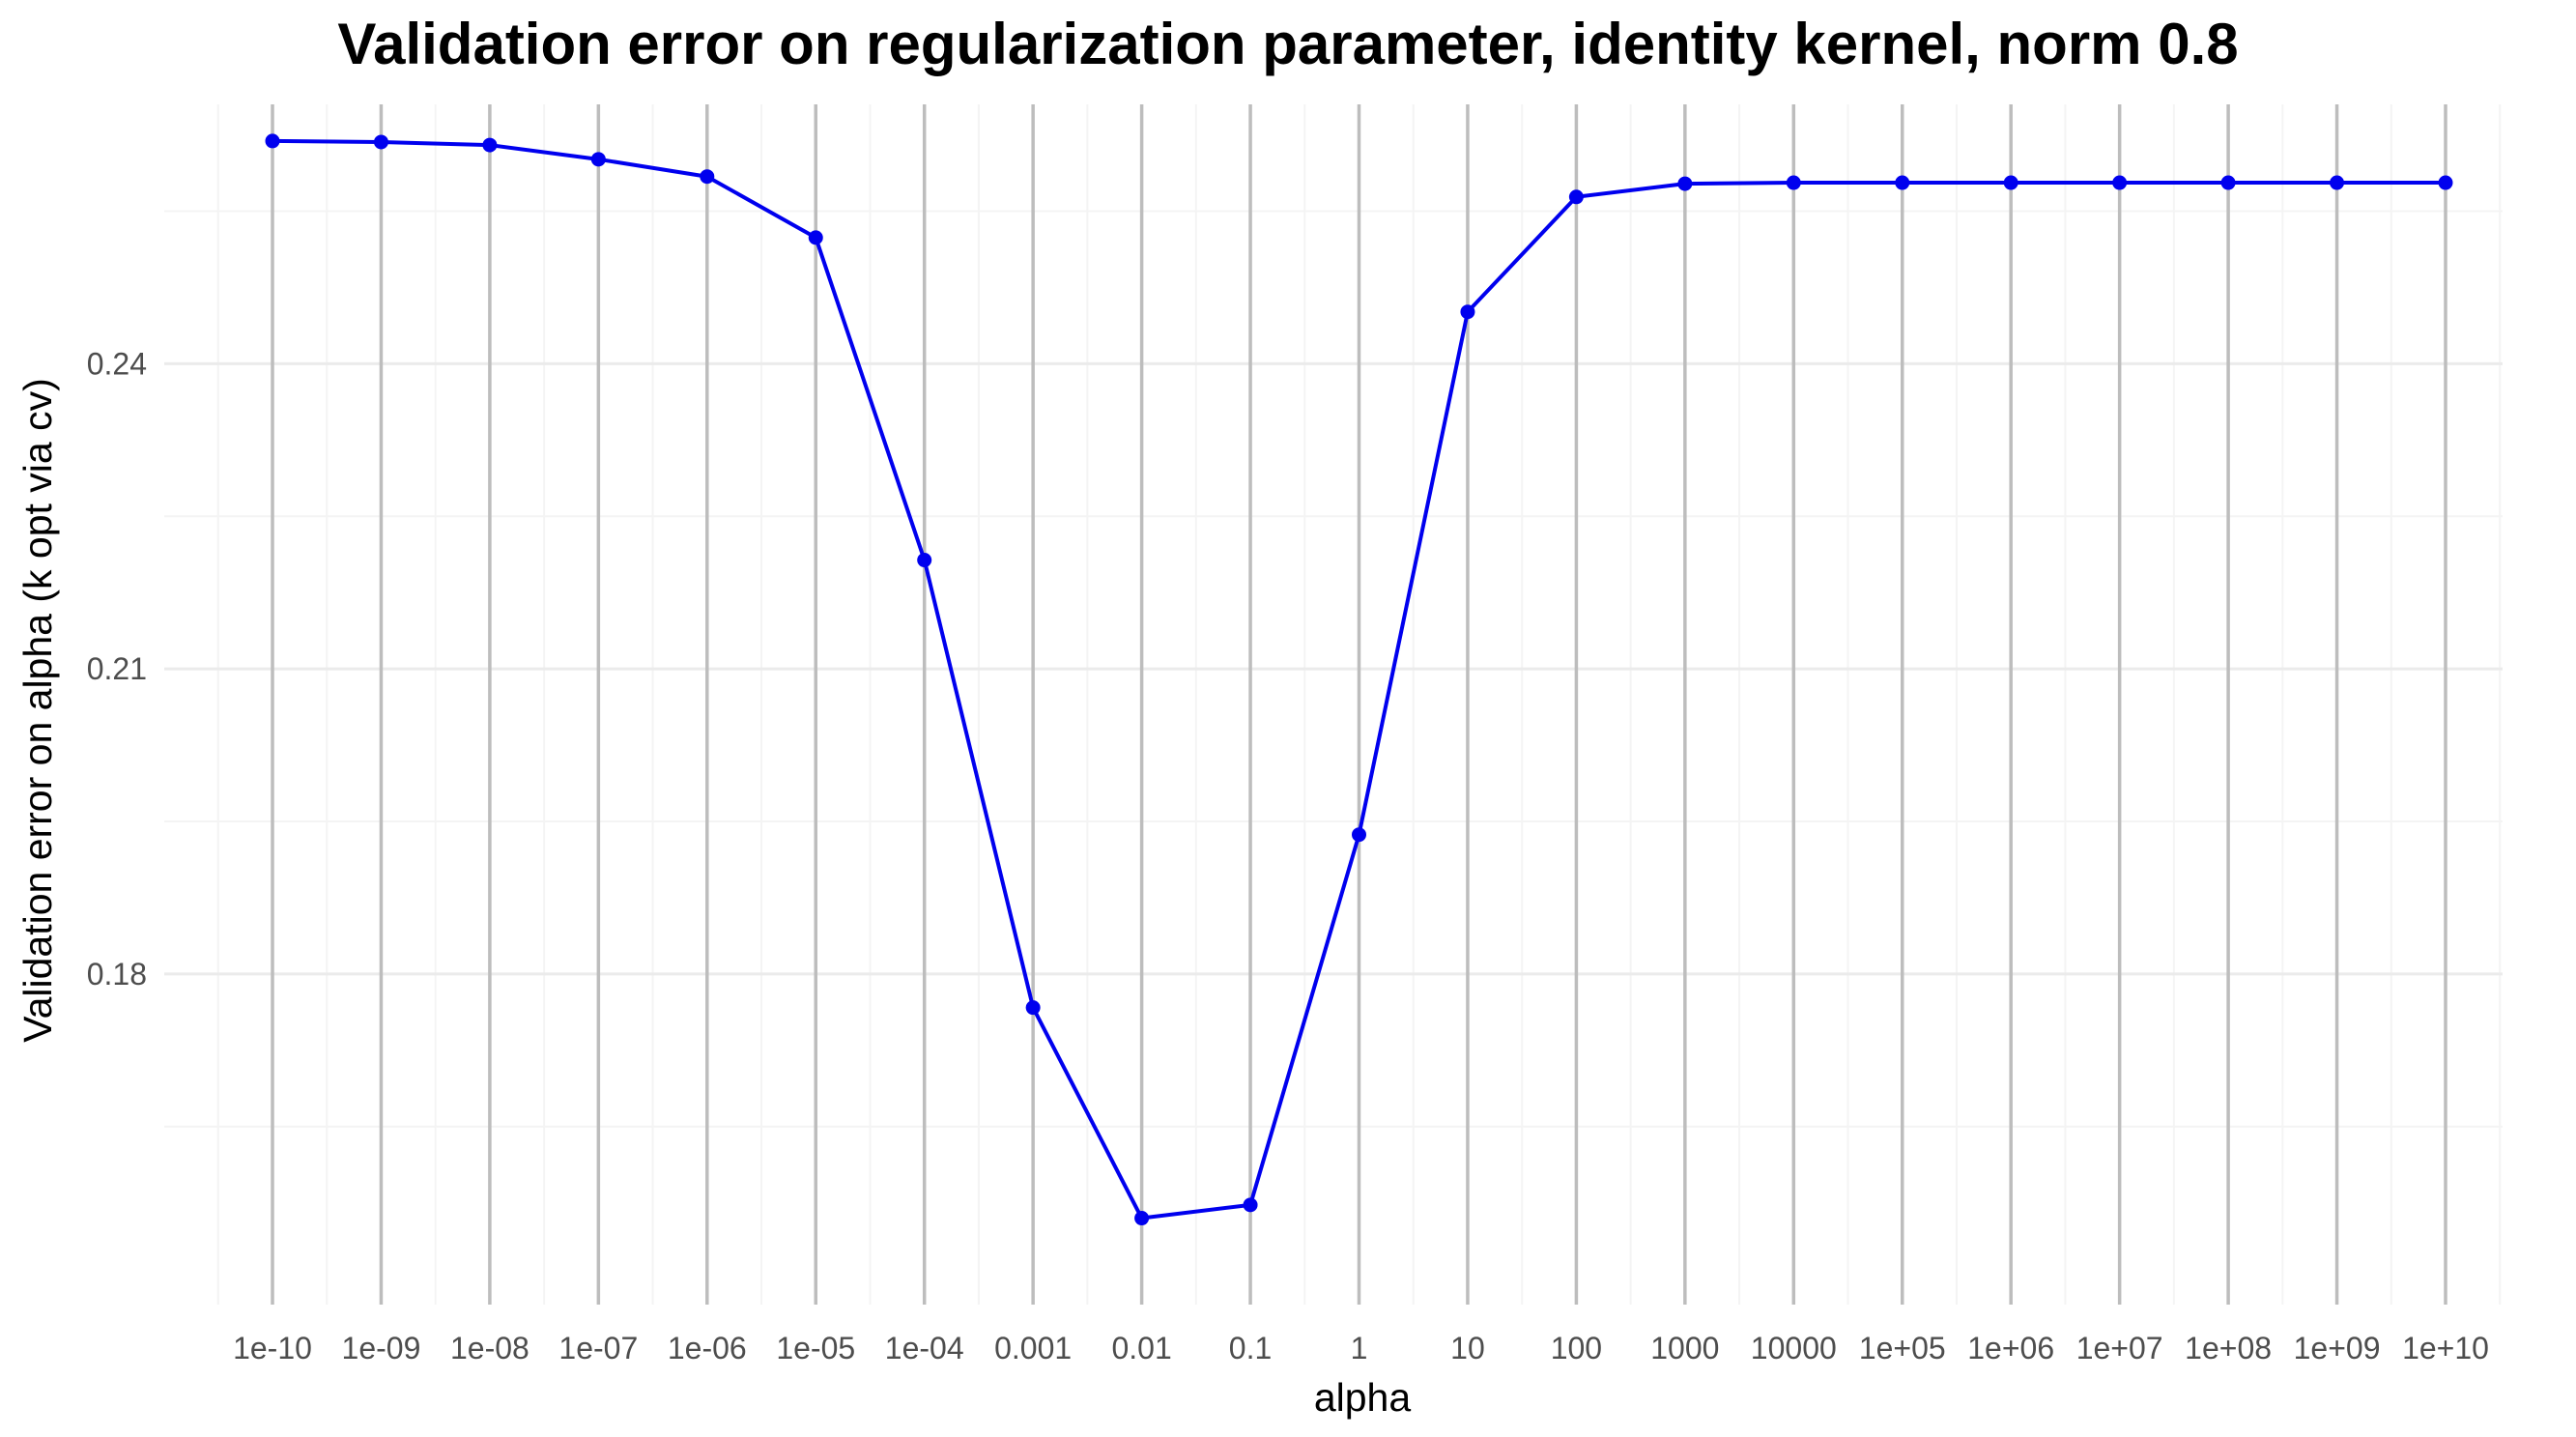 This screenshot has width=2576, height=1437. What do you see at coordinates (1685, 1348) in the screenshot?
I see `x-tick-label: 1000` at bounding box center [1685, 1348].